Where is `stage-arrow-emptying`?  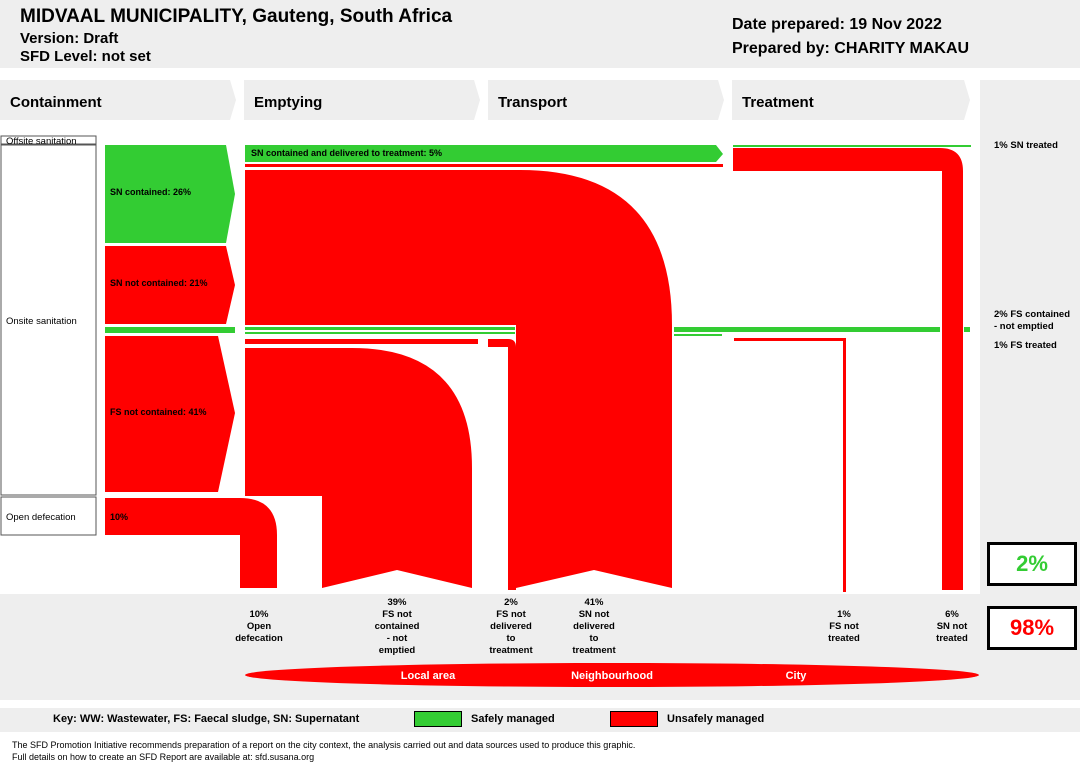 stage-arrow-emptying is located at coordinates (362, 100).